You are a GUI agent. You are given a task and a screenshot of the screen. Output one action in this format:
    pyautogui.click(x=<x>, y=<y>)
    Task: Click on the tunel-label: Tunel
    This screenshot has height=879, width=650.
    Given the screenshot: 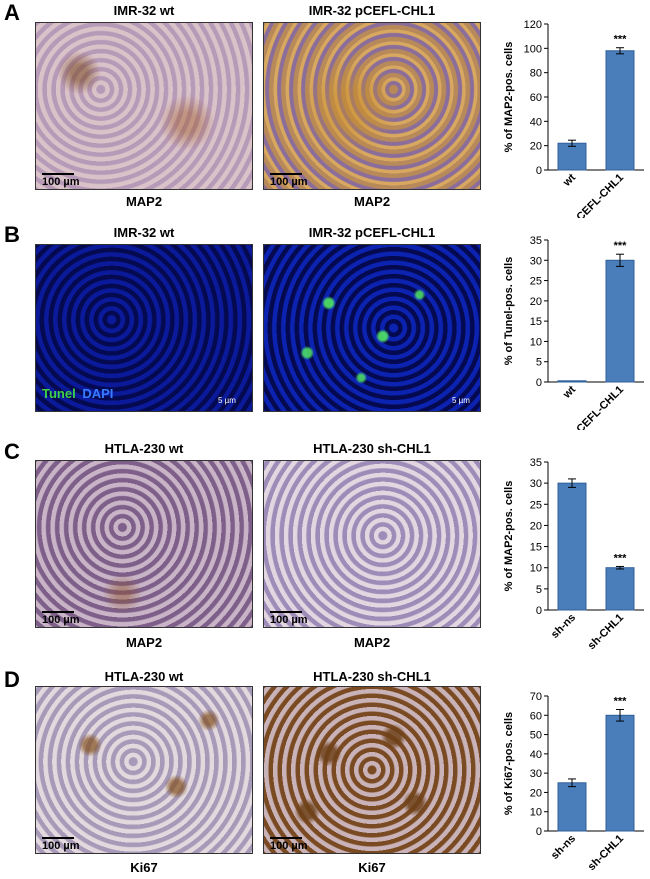 What is the action you would take?
    pyautogui.click(x=59, y=393)
    